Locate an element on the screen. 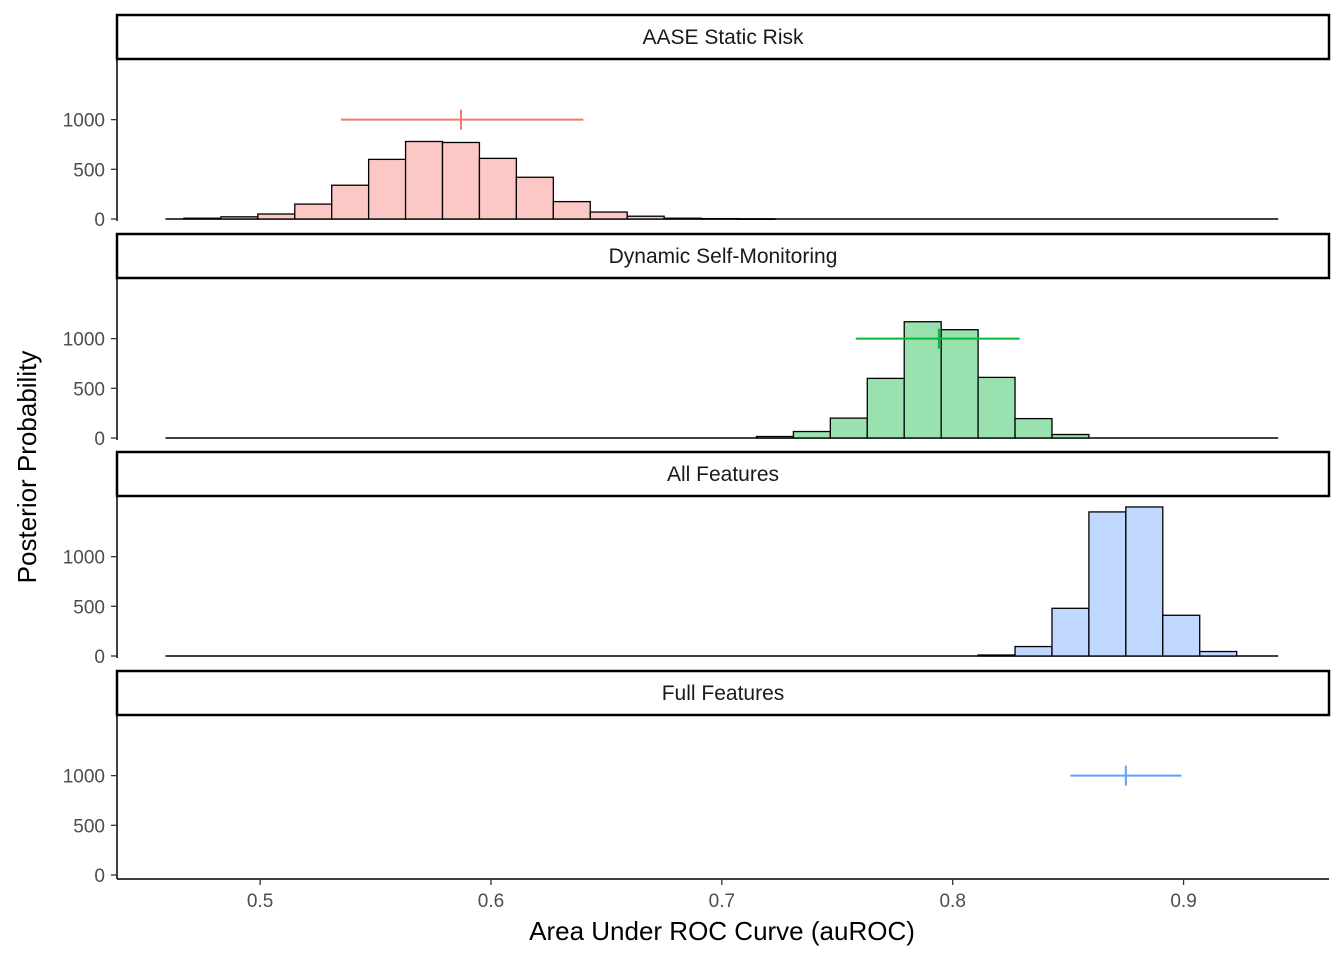 The height and width of the screenshot is (960, 1344). x-tick-label: 0.6 is located at coordinates (491, 901).